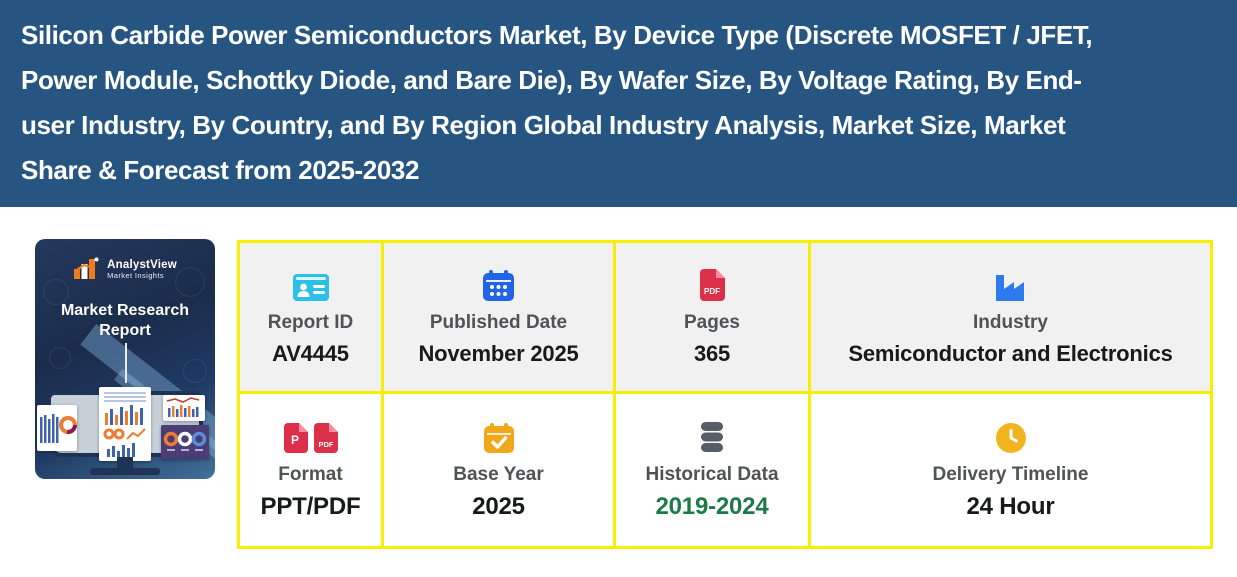 The width and height of the screenshot is (1237, 577). Describe the element at coordinates (712, 437) in the screenshot. I see `database-icon` at that location.